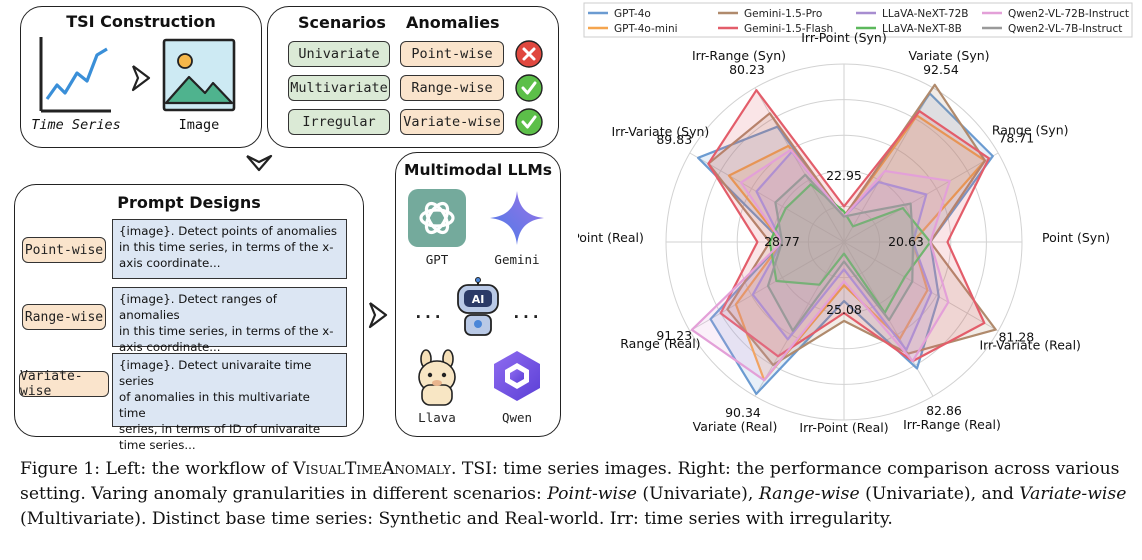 The width and height of the screenshot is (1142, 560). I want to click on legend-label: Qwen2-VL-72B-Instruct, so click(1068, 14).